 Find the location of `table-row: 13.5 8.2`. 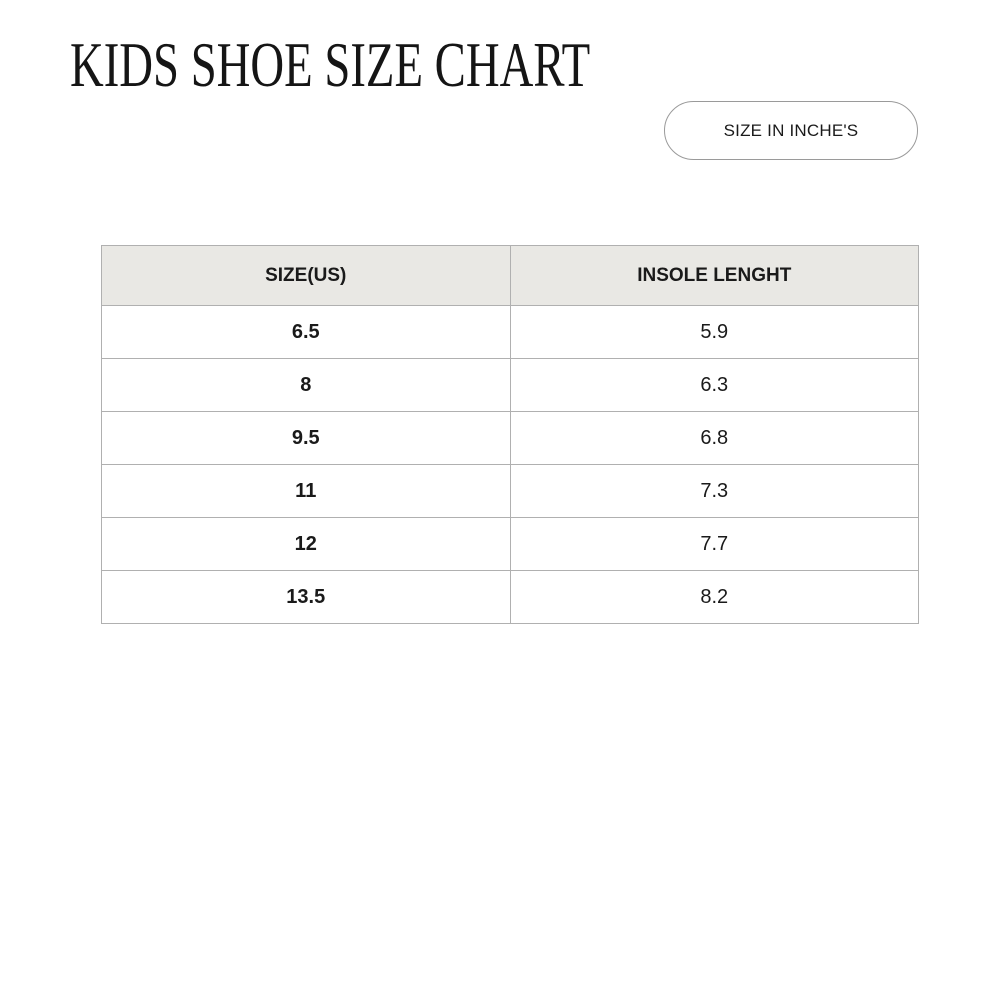

table-row: 13.5 8.2 is located at coordinates (510, 597).